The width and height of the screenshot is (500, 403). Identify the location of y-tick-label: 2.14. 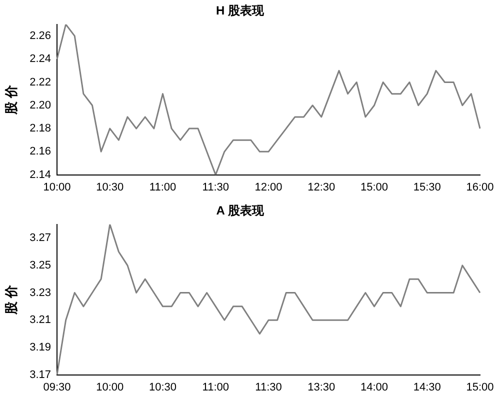
(41, 174).